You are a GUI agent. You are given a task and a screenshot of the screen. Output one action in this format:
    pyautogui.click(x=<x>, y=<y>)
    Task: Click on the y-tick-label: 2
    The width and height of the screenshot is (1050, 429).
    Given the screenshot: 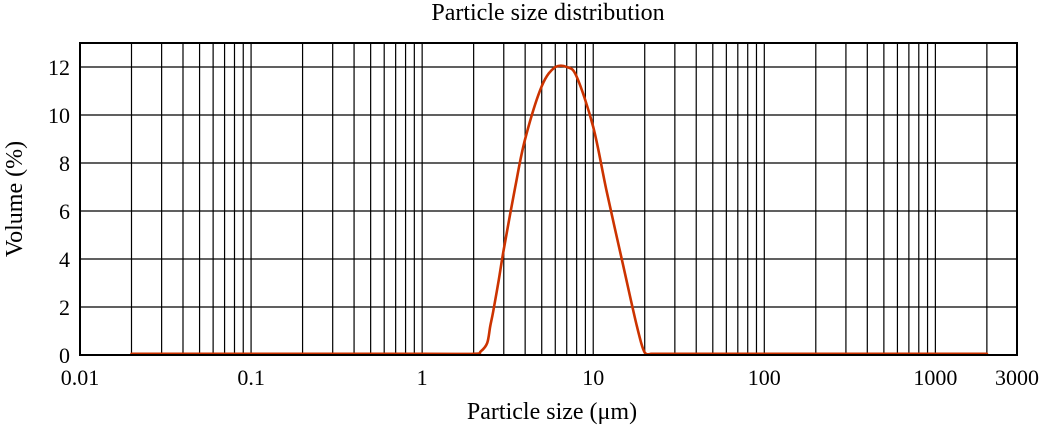 What is the action you would take?
    pyautogui.click(x=64, y=307)
    